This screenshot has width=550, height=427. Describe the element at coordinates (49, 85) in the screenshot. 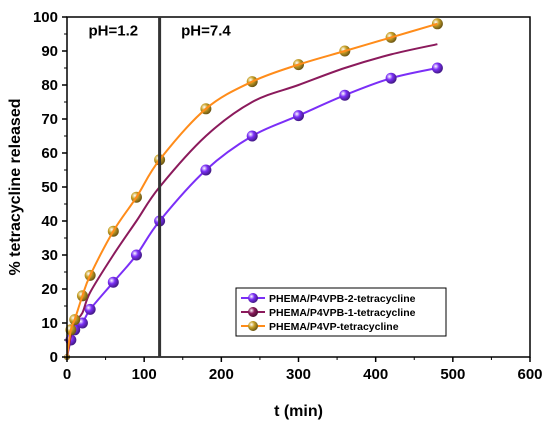

I see `y-tick-label: 80` at that location.